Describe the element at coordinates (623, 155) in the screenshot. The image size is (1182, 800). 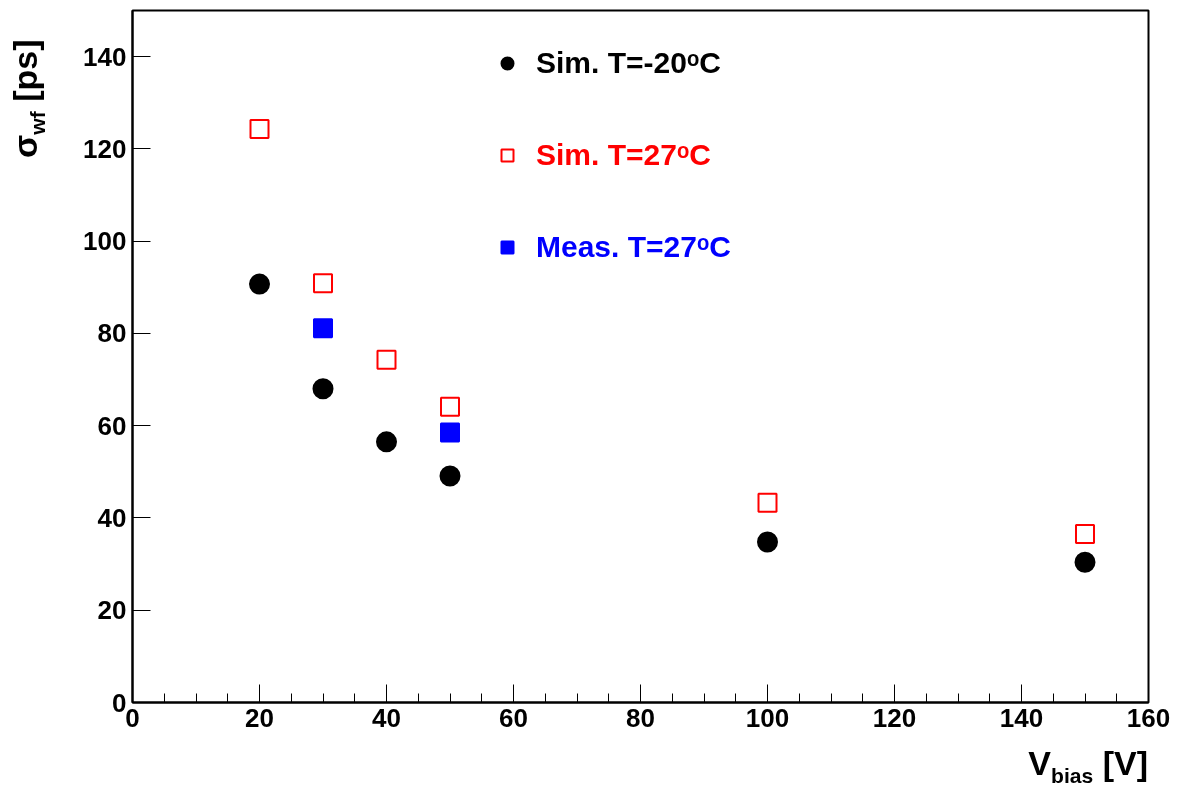
I see `legend-label: Sim. T=27ᵒC` at that location.